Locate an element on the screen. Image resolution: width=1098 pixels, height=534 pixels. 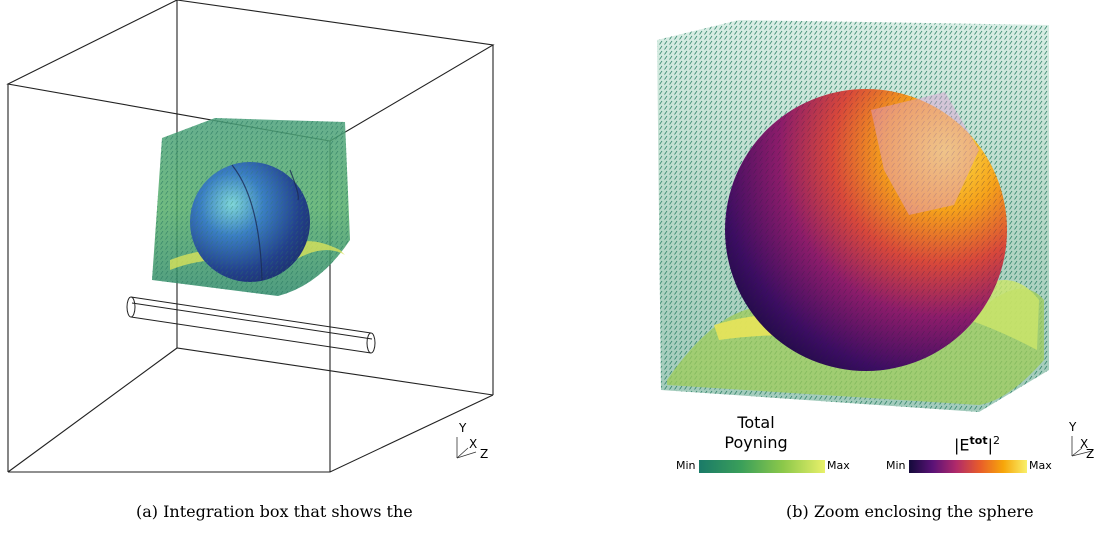
field-colorbar-max: Max is located at coordinates (1040, 465).